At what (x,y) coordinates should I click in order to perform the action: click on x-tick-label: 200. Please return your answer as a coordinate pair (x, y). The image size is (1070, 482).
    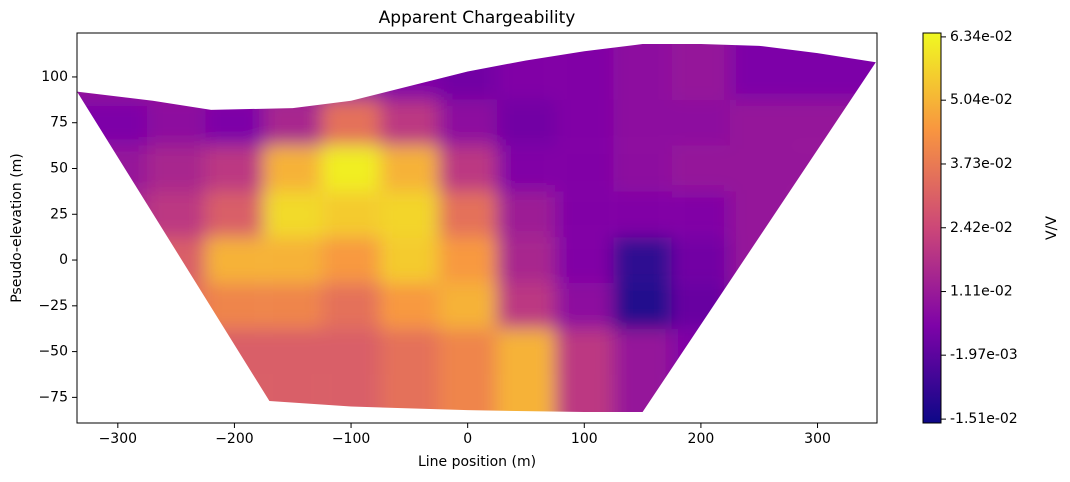
    Looking at the image, I should click on (701, 439).